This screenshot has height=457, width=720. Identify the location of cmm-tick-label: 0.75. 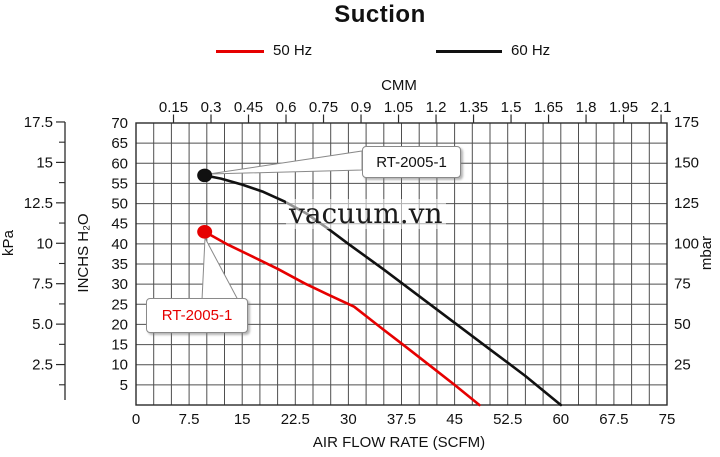
(323, 107).